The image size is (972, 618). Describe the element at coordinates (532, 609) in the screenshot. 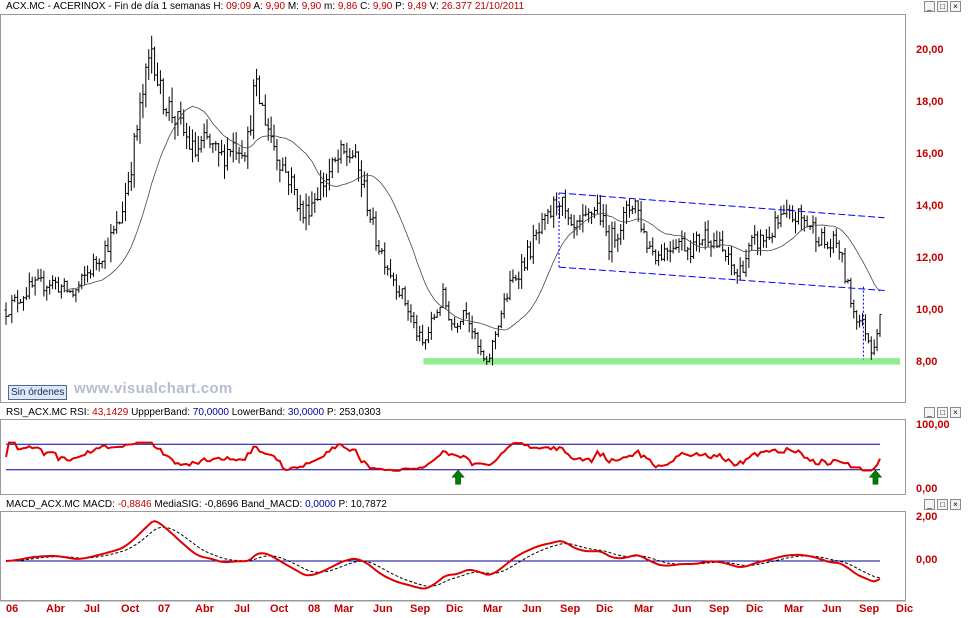

I see `x-label-jun: Jun` at that location.